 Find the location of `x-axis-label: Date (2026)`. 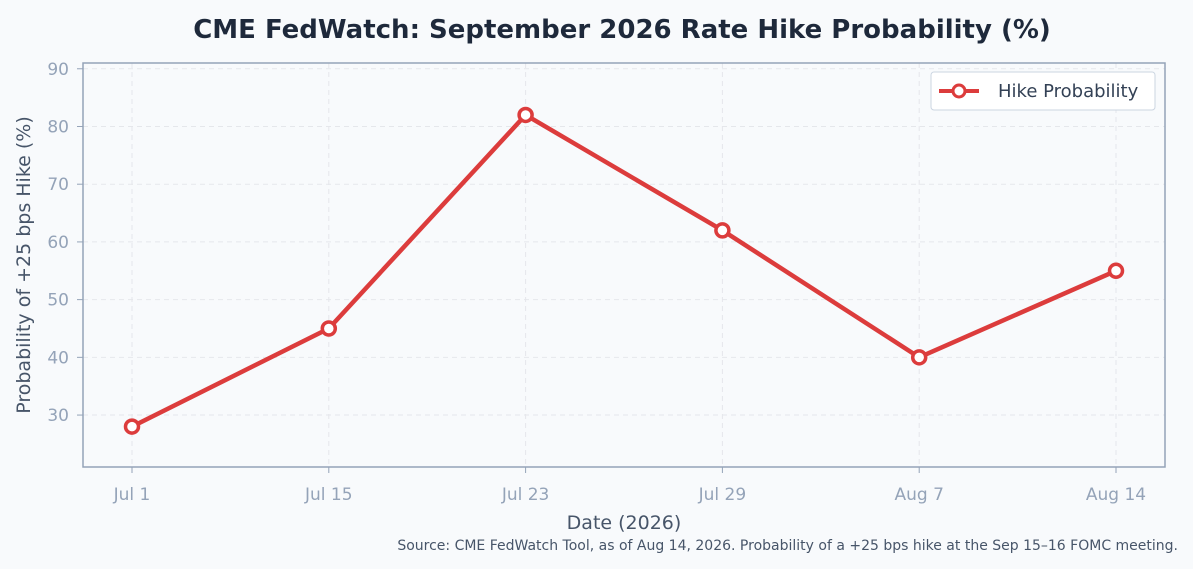

x-axis-label: Date (2026) is located at coordinates (624, 523).